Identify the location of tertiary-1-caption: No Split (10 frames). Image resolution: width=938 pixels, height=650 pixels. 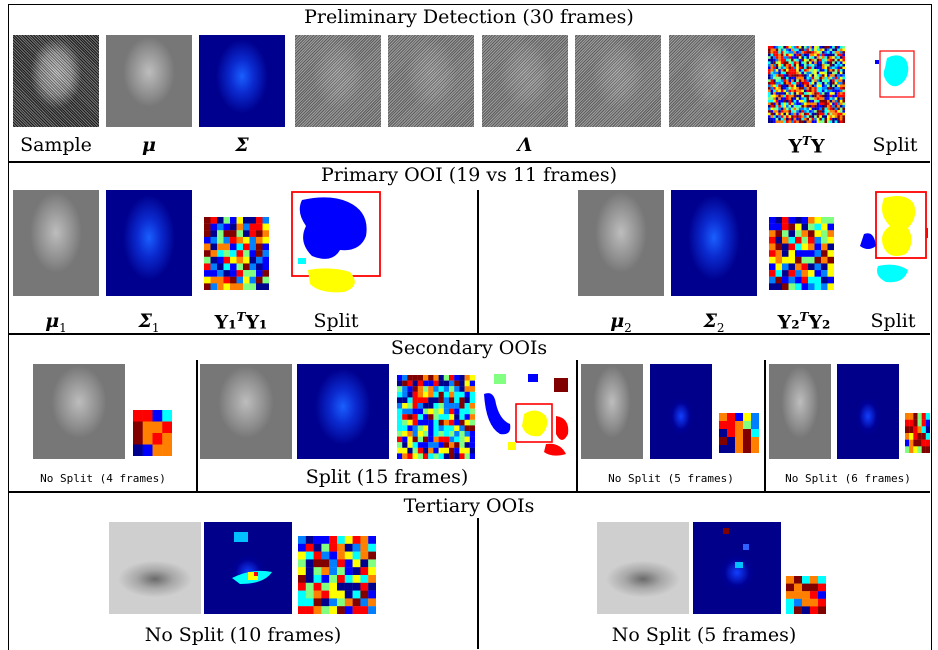
(243, 635).